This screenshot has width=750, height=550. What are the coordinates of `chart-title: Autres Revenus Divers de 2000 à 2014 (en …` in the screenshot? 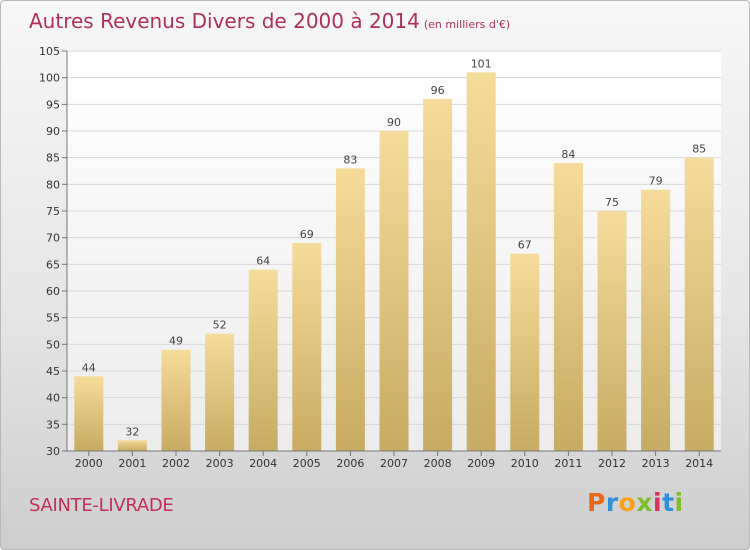 It's located at (269, 21).